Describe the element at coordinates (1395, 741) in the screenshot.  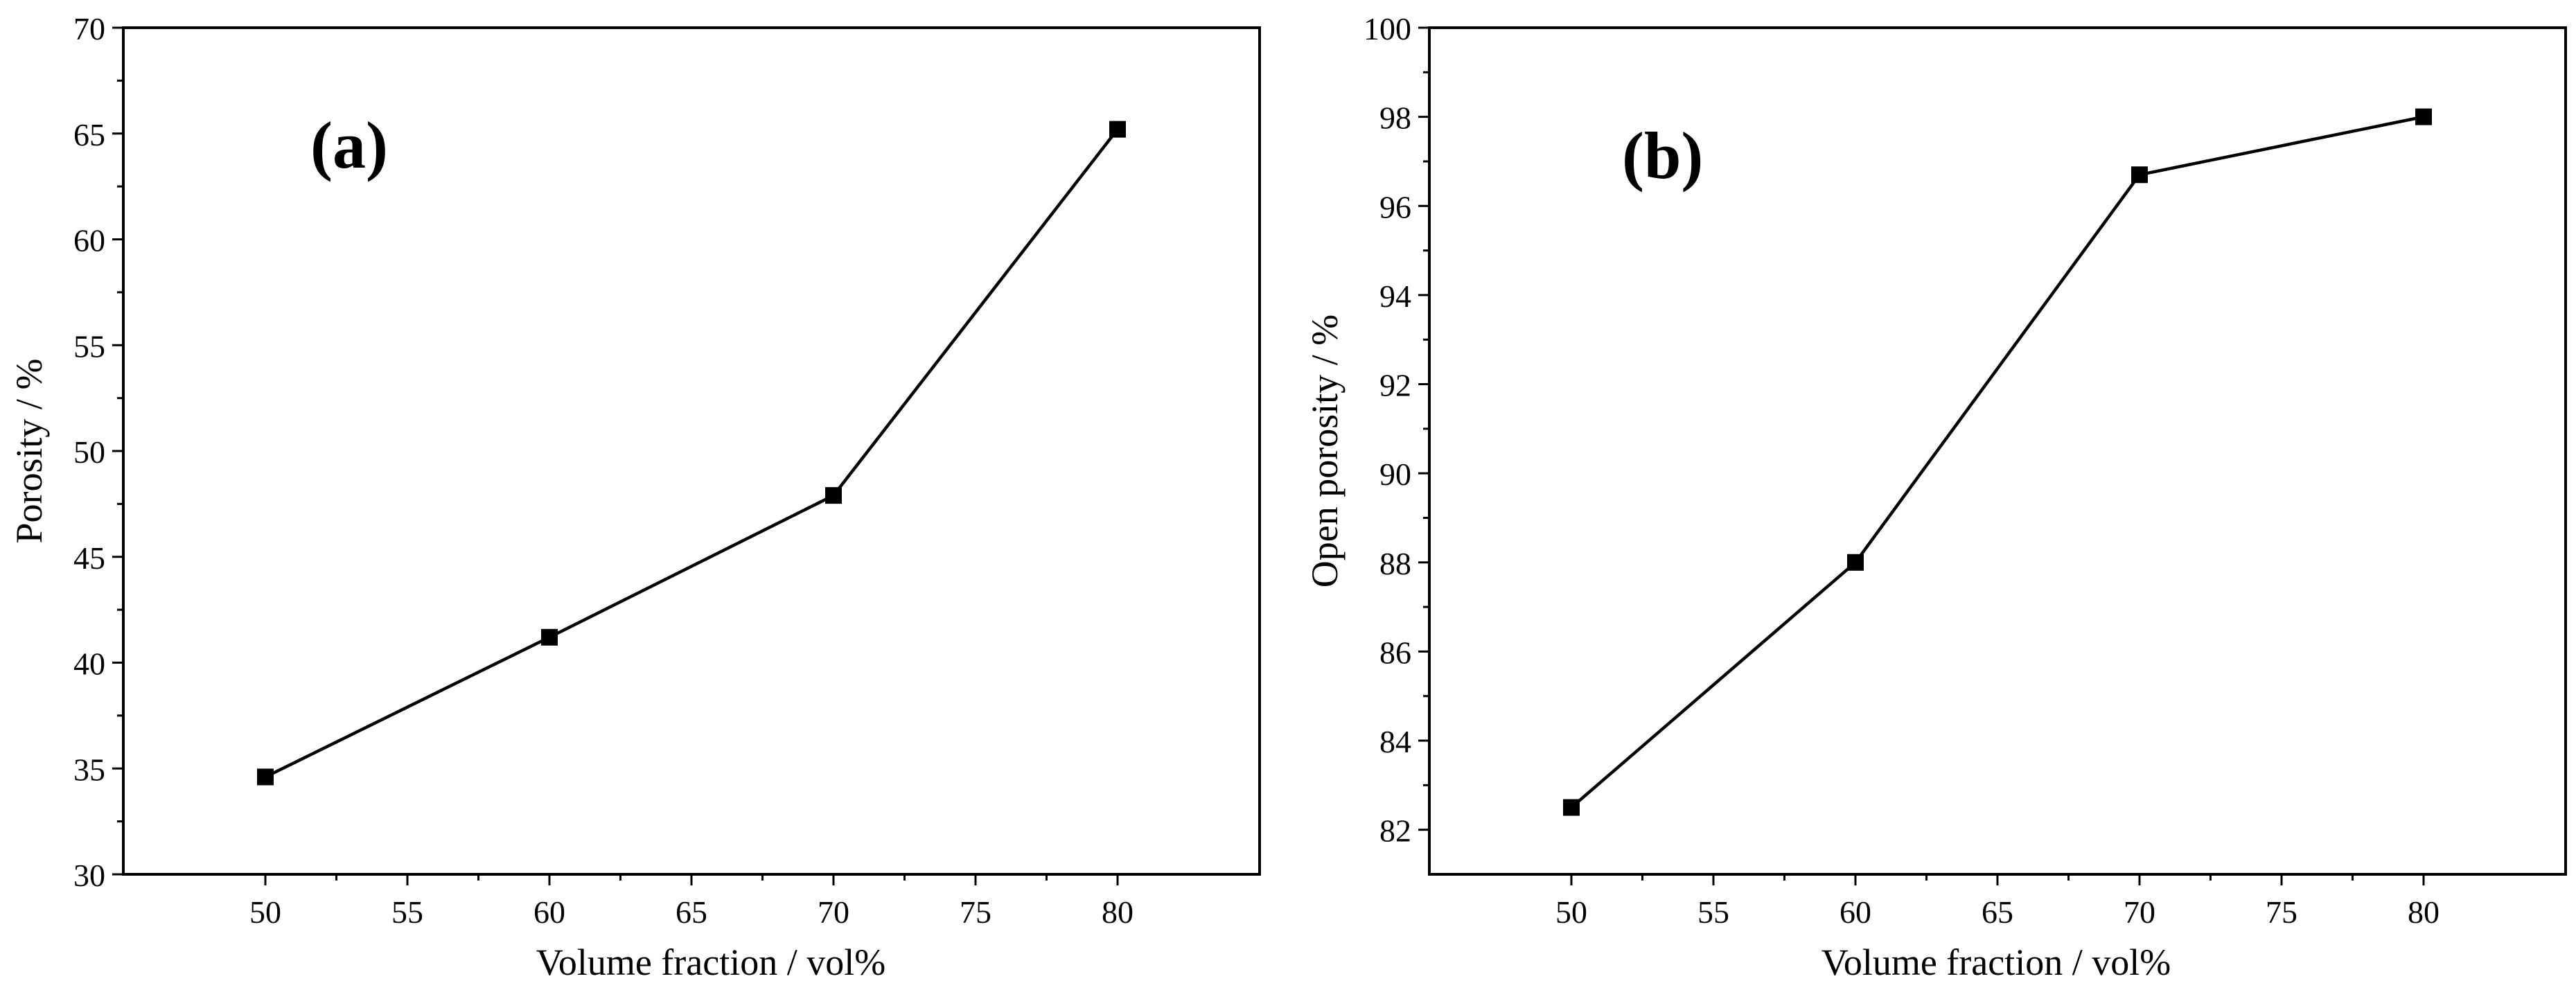
I see `y-tick-label: 84` at that location.